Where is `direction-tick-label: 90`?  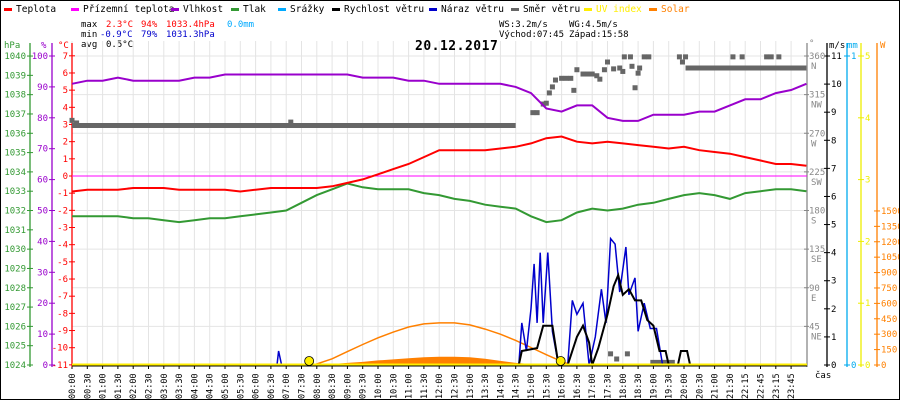
direction-tick-label: 90 is located at coordinates (814, 289).